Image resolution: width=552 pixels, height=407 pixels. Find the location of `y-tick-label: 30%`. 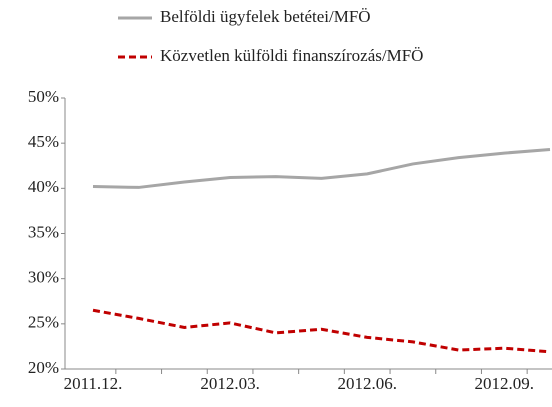

y-tick-label: 30% is located at coordinates (43, 277).